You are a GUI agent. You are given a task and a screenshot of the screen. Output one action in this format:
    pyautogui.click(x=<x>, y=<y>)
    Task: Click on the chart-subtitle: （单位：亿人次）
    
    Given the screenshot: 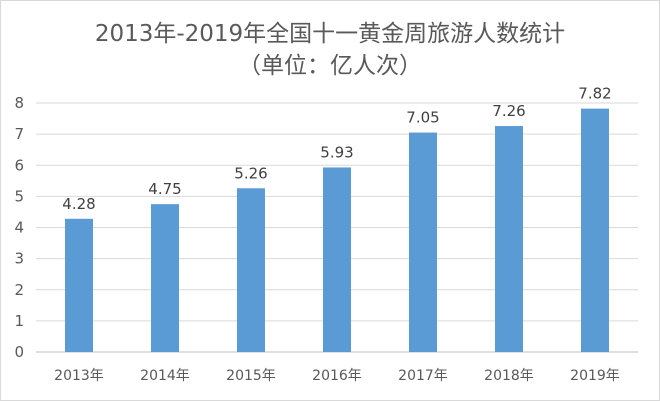 What is the action you would take?
    pyautogui.click(x=330, y=66)
    